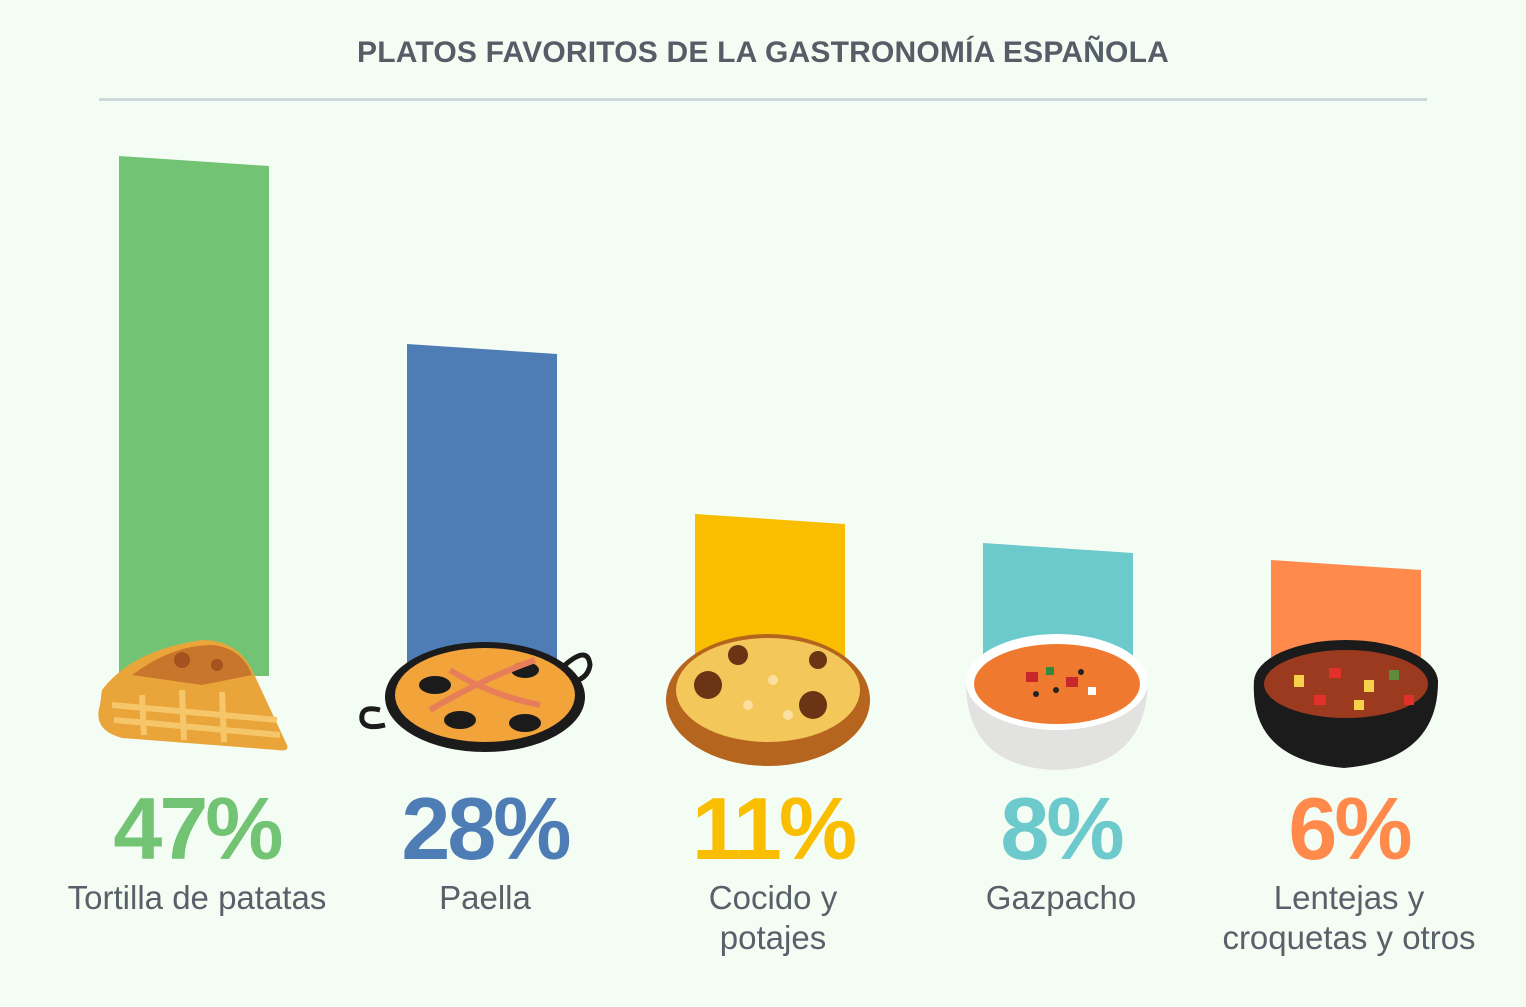 The height and width of the screenshot is (1007, 1526). What do you see at coordinates (1062, 828) in the screenshot?
I see `value-gazpacho: 8%` at bounding box center [1062, 828].